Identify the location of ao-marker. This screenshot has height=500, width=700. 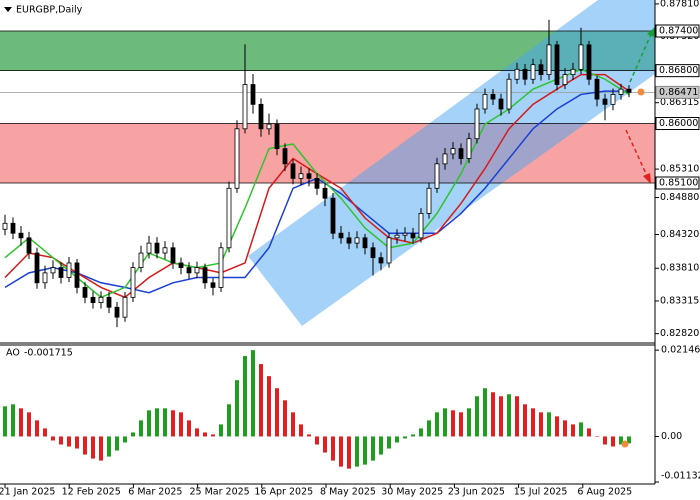
(625, 444).